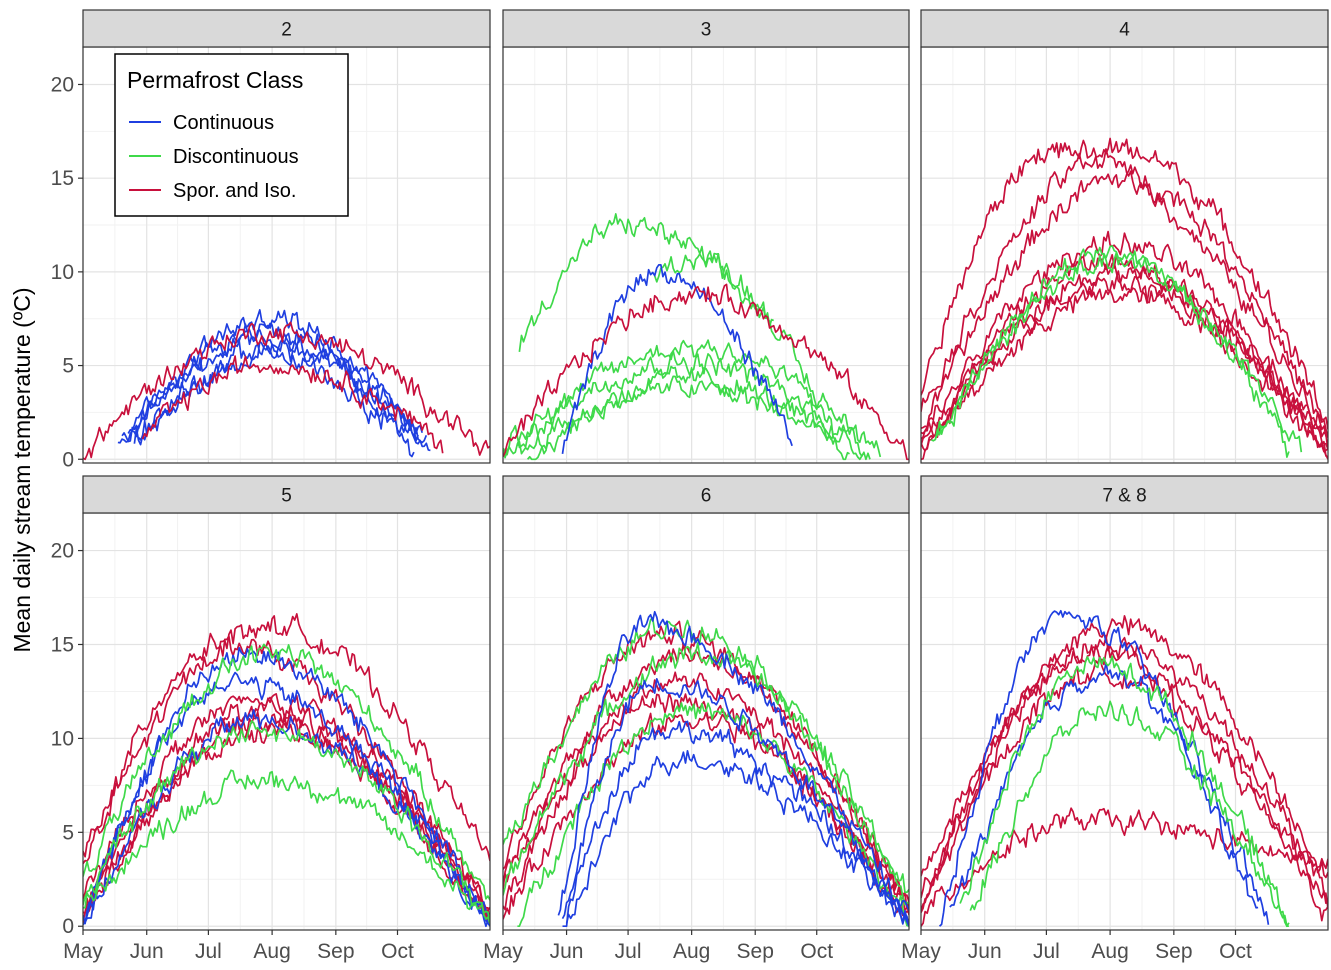 The image size is (1331, 970). I want to click on legend-entry-label: Continuous, so click(223, 123).